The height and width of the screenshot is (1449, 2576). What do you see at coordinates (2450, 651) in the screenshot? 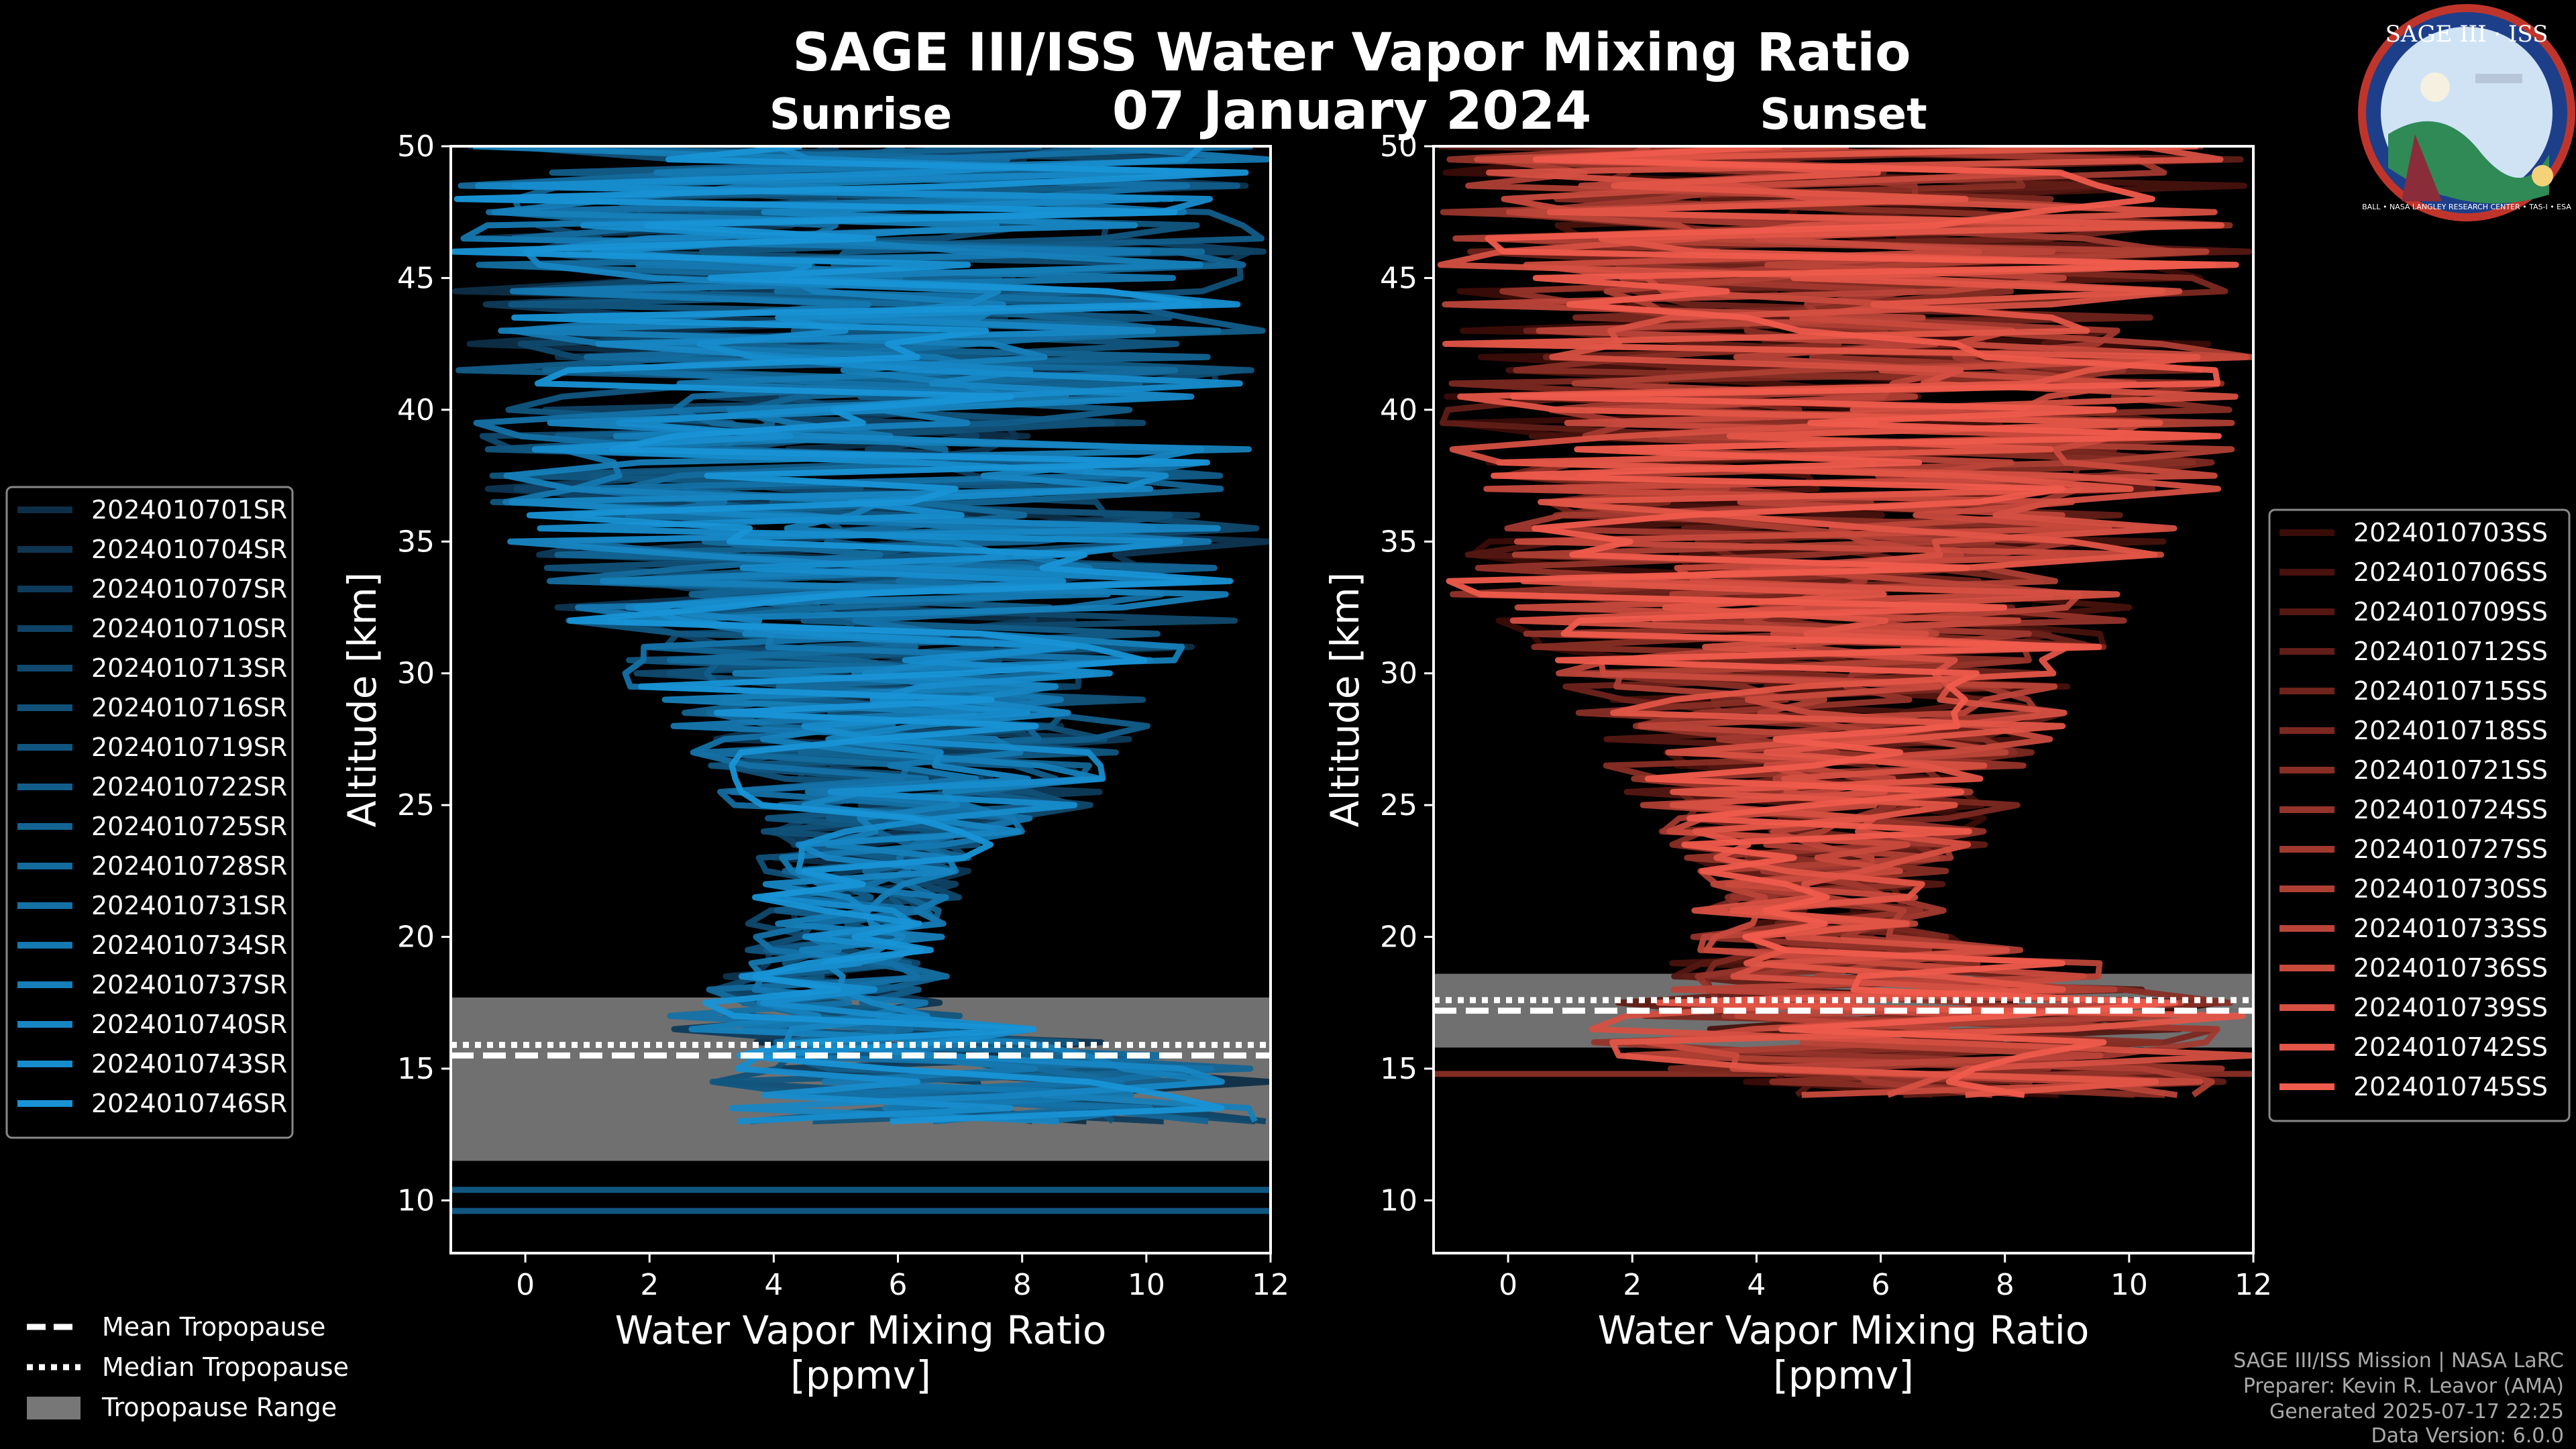
I see `legend-entry-2024010712SS: 2024010712SS` at bounding box center [2450, 651].